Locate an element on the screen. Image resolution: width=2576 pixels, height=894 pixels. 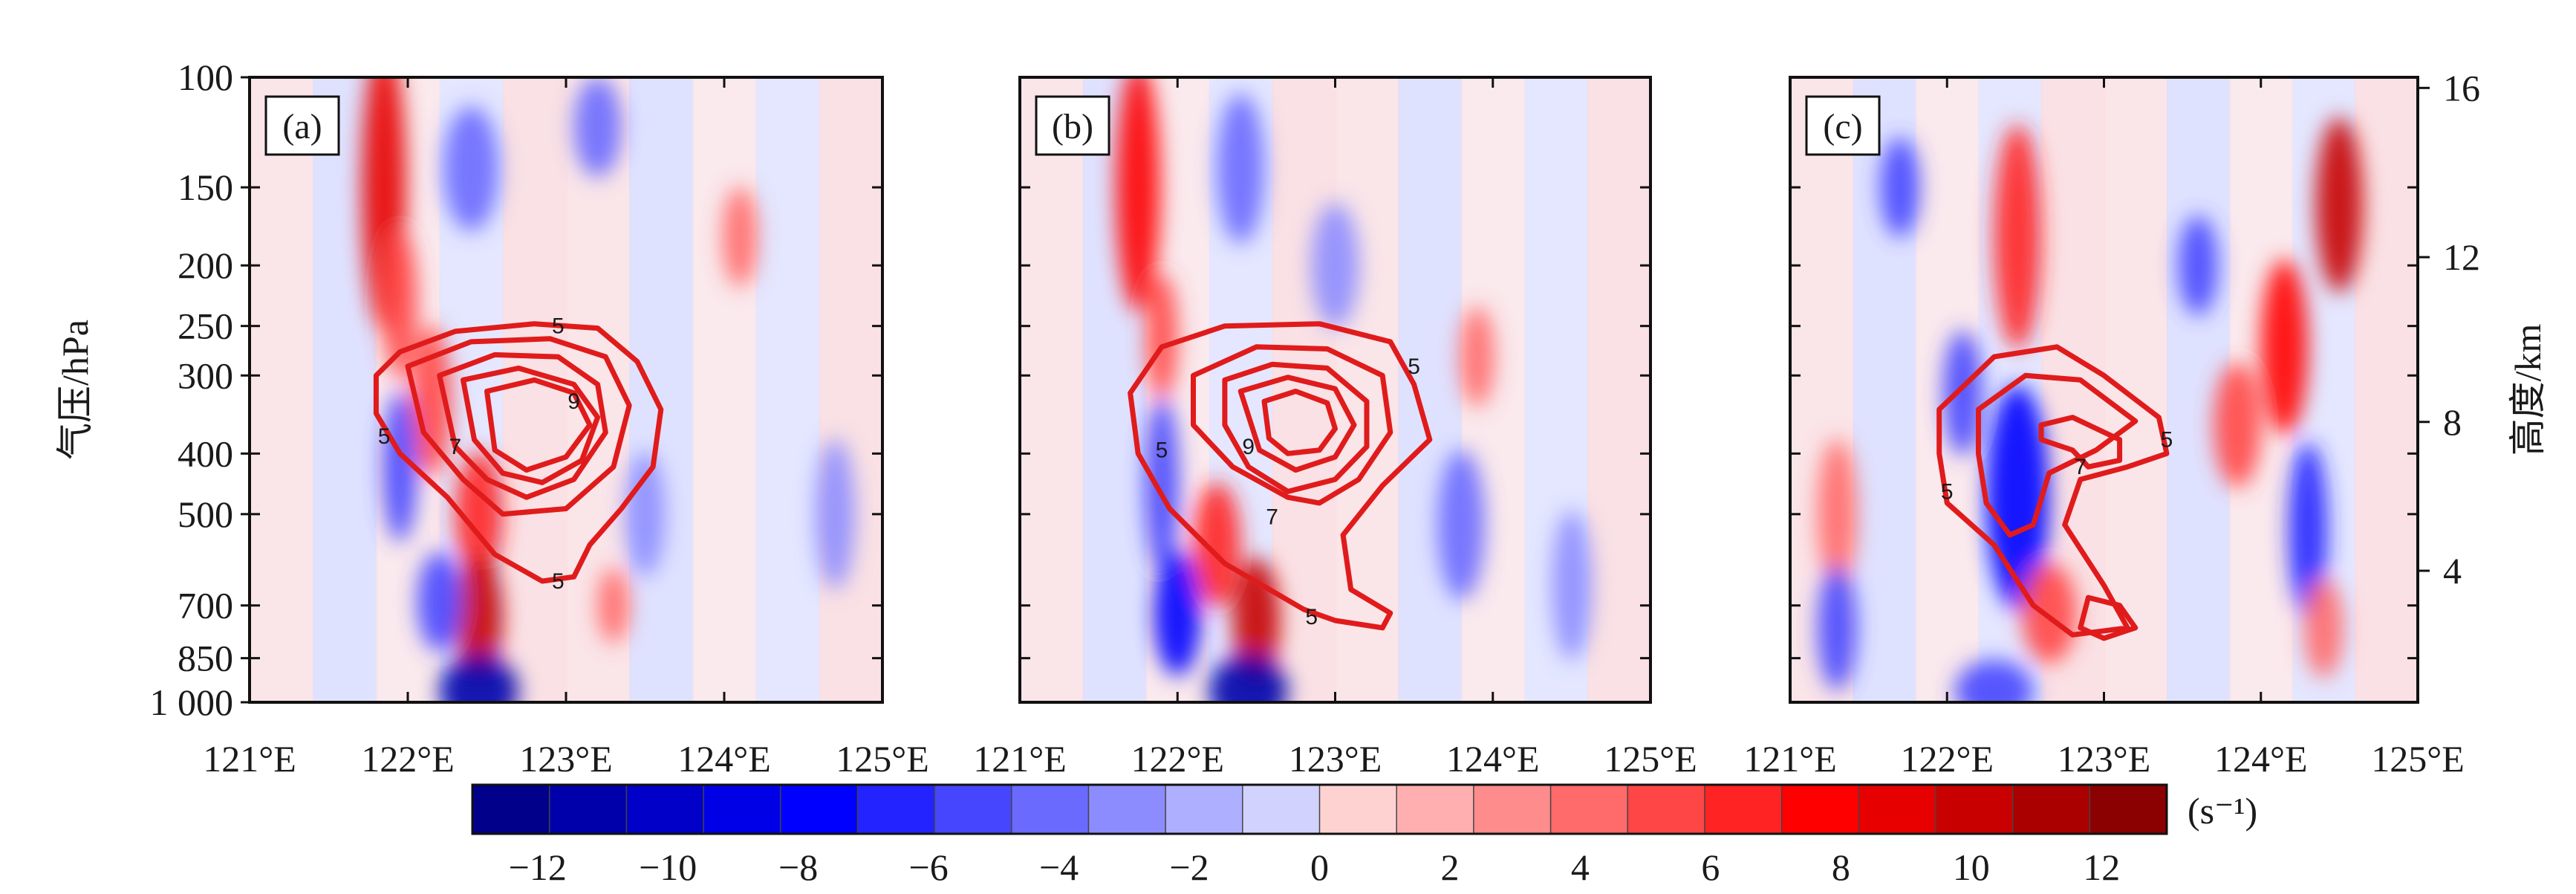
panel-label: (c) is located at coordinates (1843, 125).